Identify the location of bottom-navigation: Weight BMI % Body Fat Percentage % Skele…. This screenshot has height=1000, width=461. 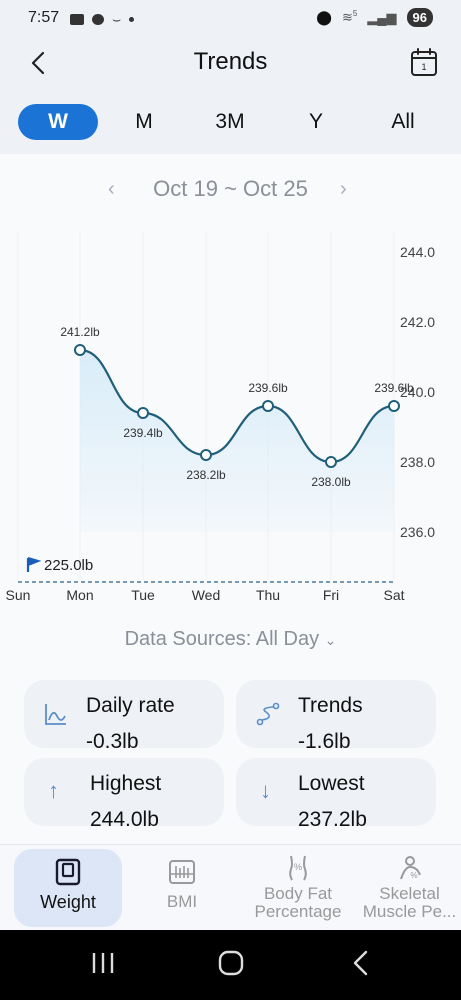
(230, 887).